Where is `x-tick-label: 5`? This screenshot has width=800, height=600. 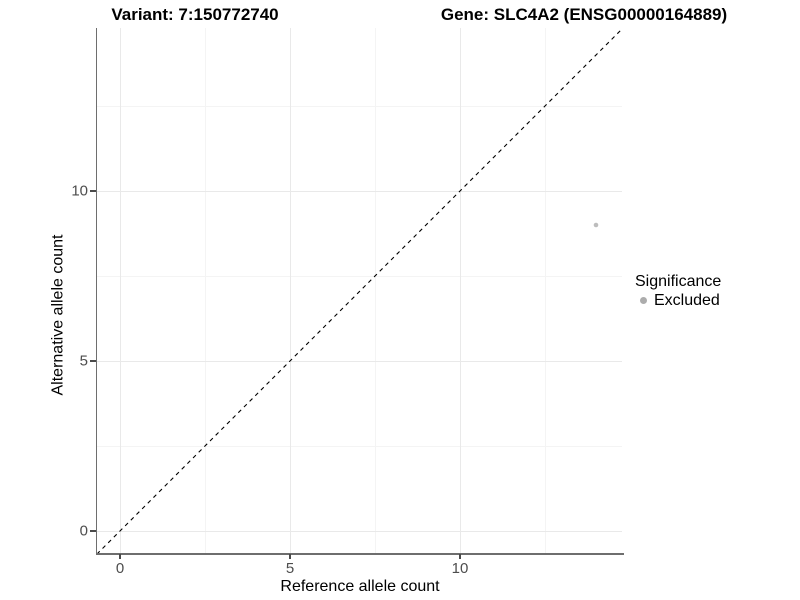
x-tick-label: 5 is located at coordinates (290, 568).